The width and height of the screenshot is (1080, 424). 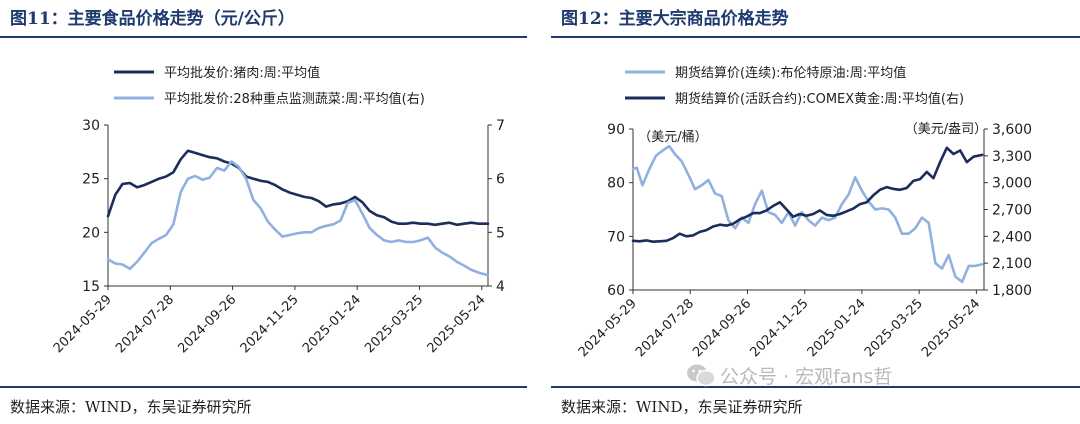 What do you see at coordinates (91, 233) in the screenshot?
I see `y-left-tick-label: 20` at bounding box center [91, 233].